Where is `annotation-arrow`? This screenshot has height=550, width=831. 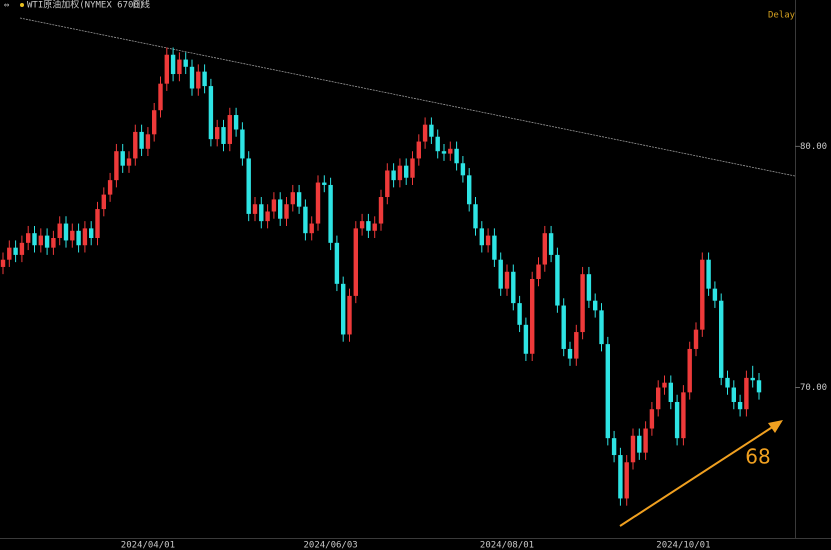
annotation-arrow is located at coordinates (697, 476).